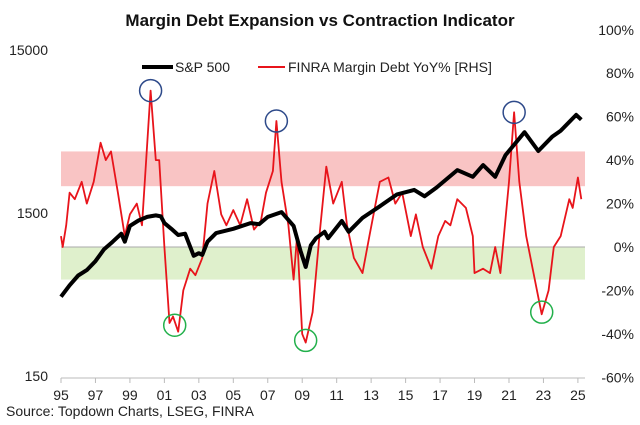  What do you see at coordinates (617, 377) in the screenshot?
I see `right-tick-label: -60%` at bounding box center [617, 377].